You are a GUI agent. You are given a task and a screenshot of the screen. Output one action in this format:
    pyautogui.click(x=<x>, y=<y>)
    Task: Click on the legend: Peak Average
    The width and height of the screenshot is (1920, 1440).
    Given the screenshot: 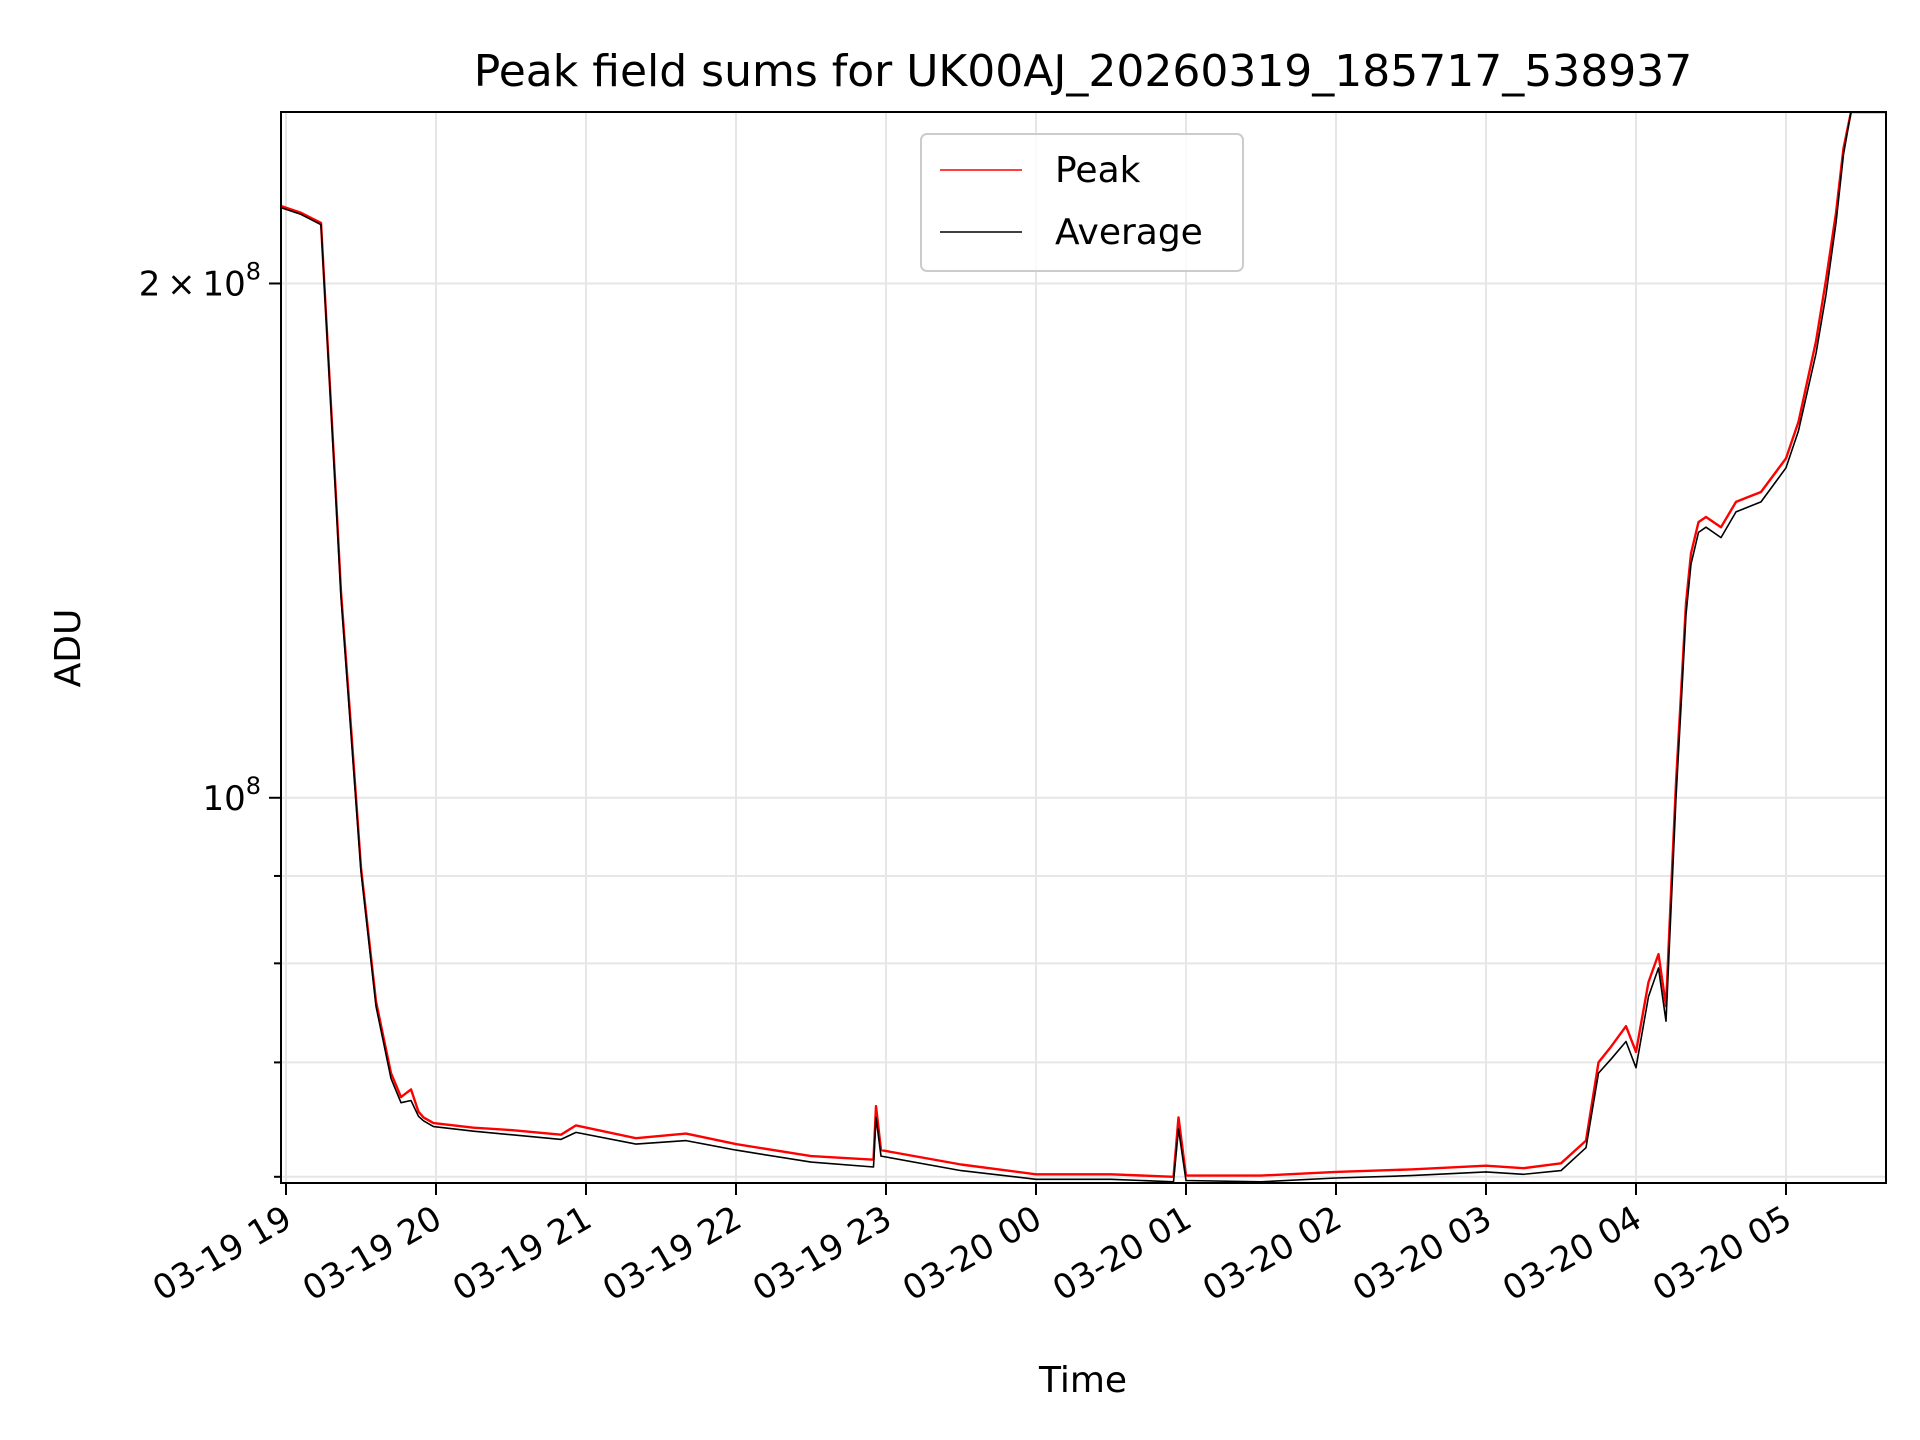 What is the action you would take?
    pyautogui.click(x=1082, y=202)
    